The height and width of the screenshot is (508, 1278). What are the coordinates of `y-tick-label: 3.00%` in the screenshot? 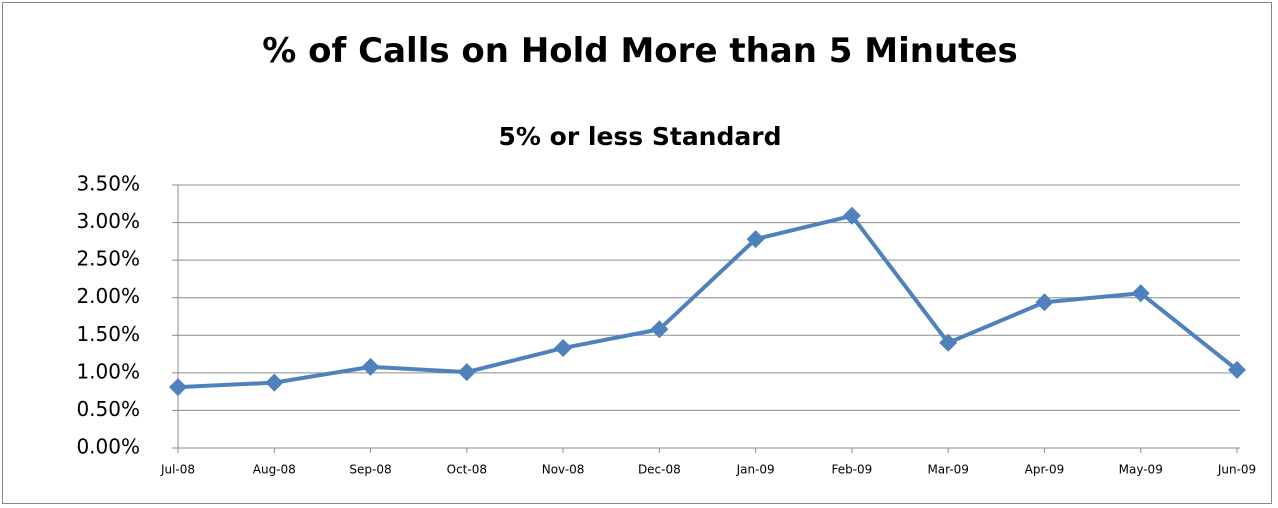 It's located at (108, 221).